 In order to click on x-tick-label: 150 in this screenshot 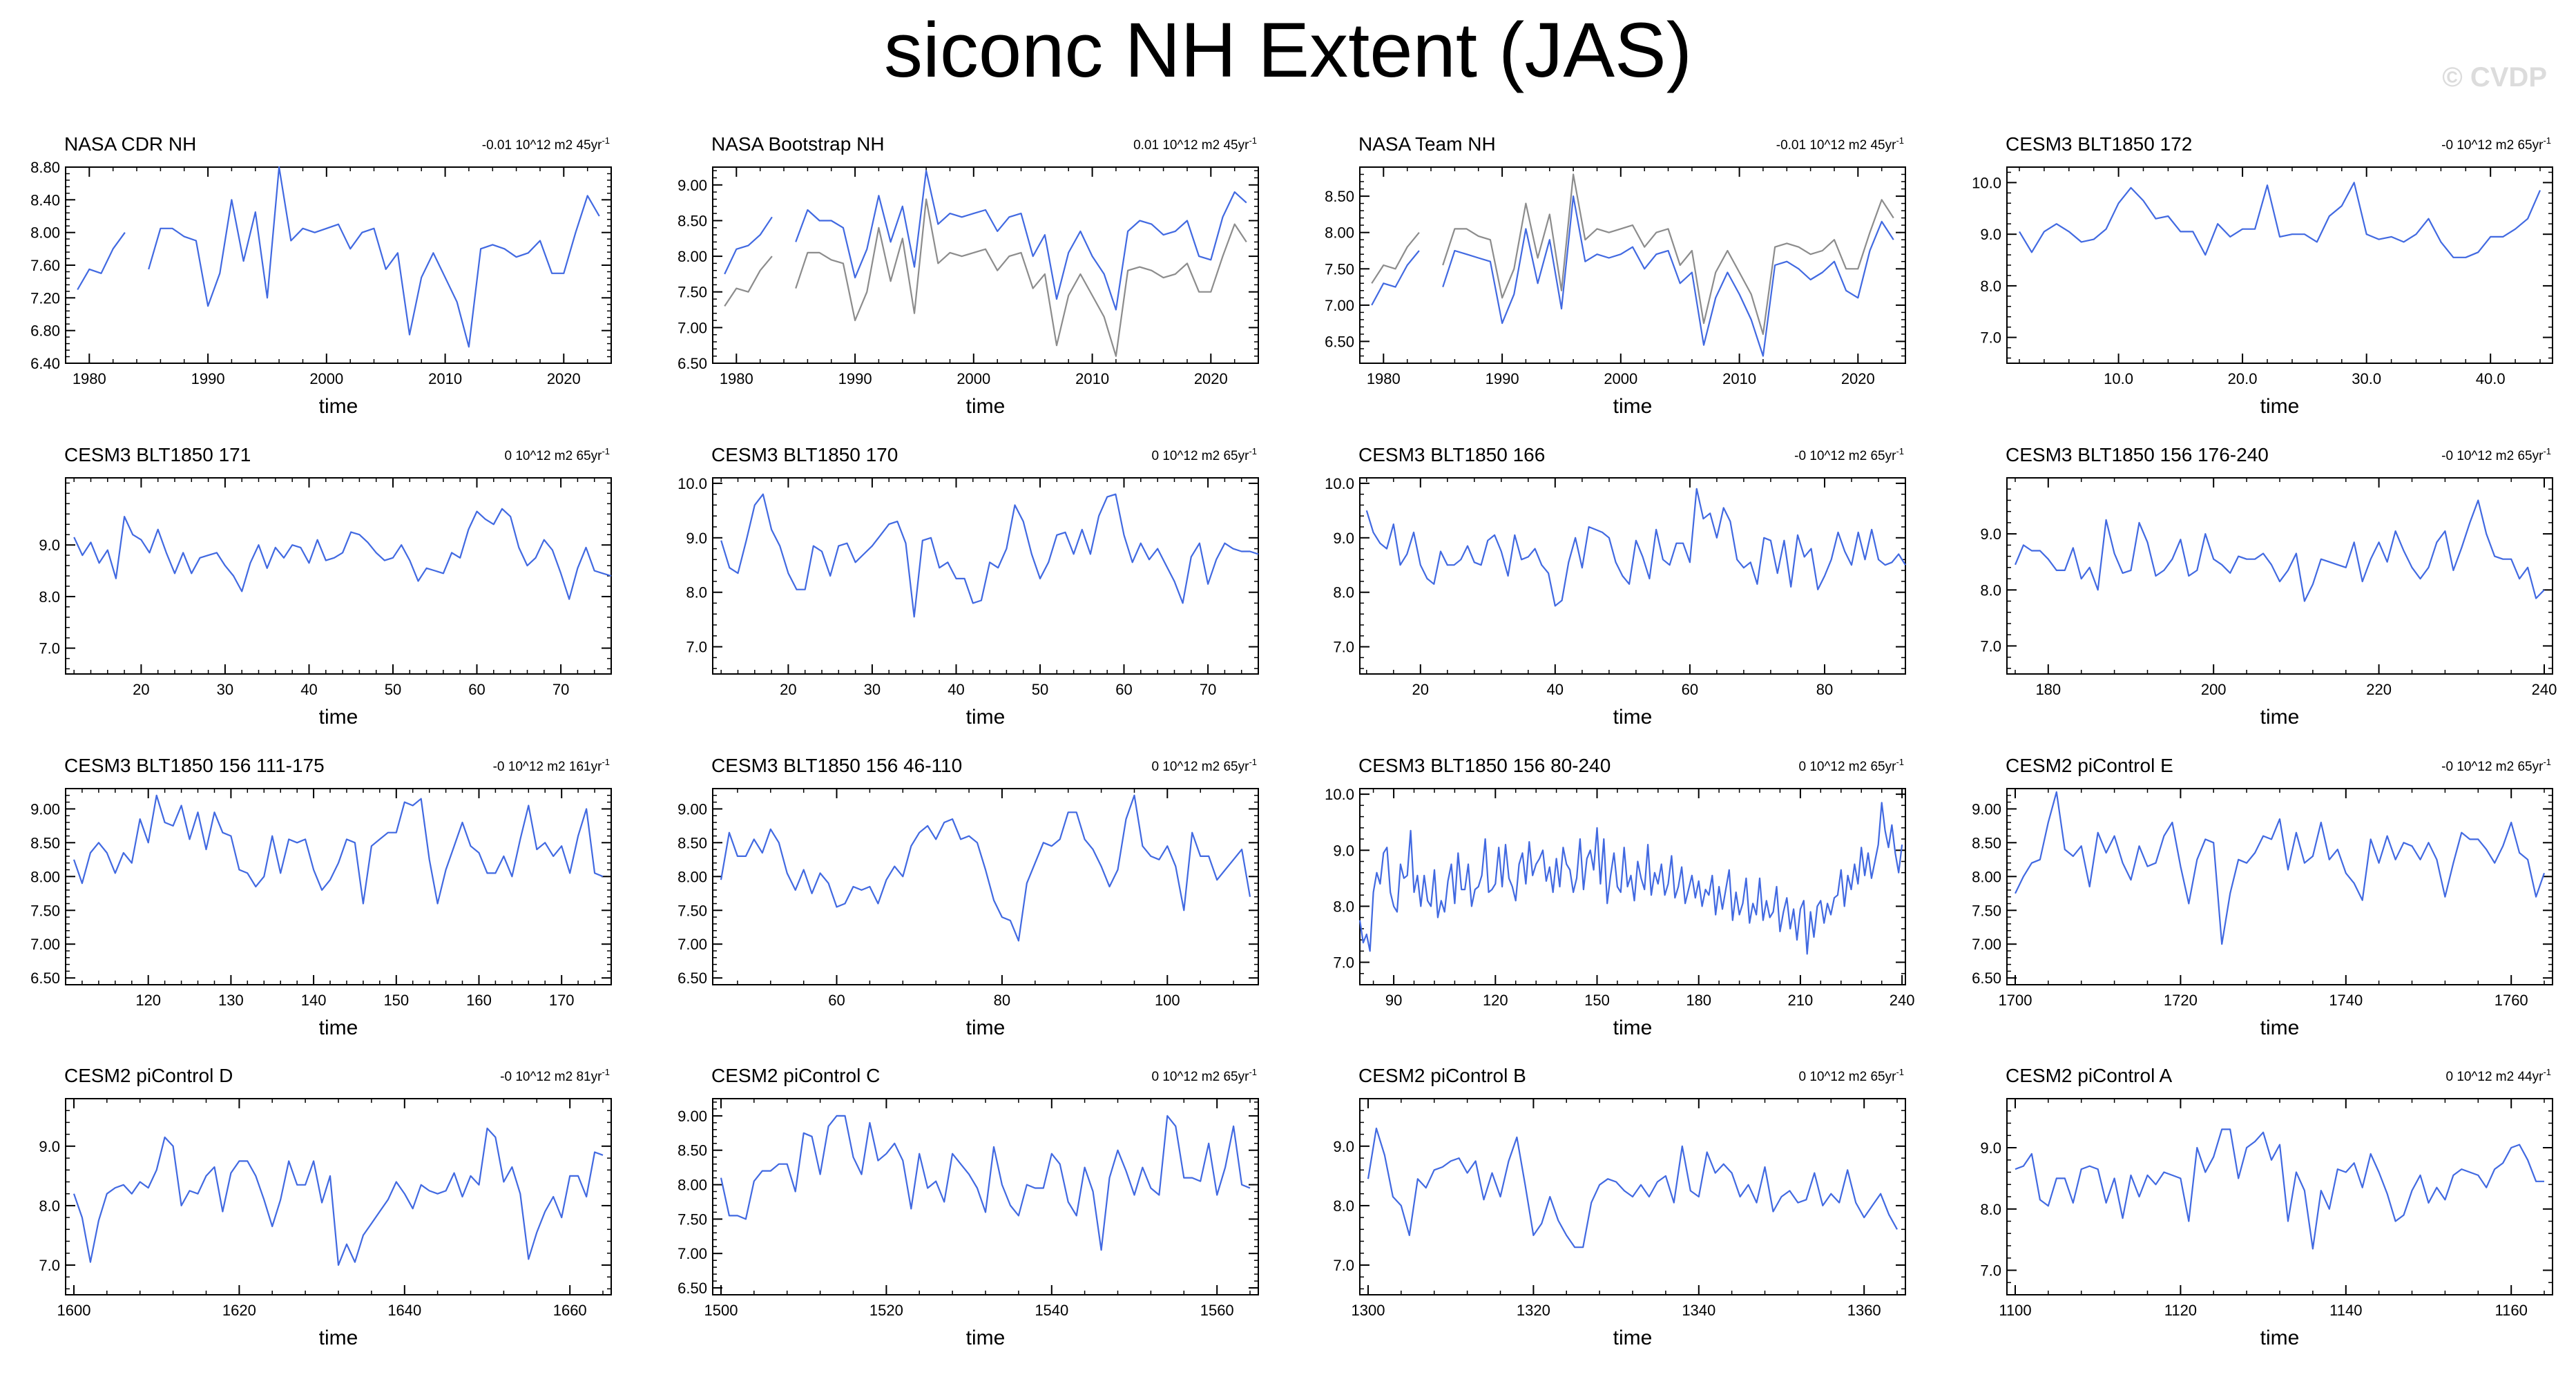, I will do `click(1597, 1000)`.